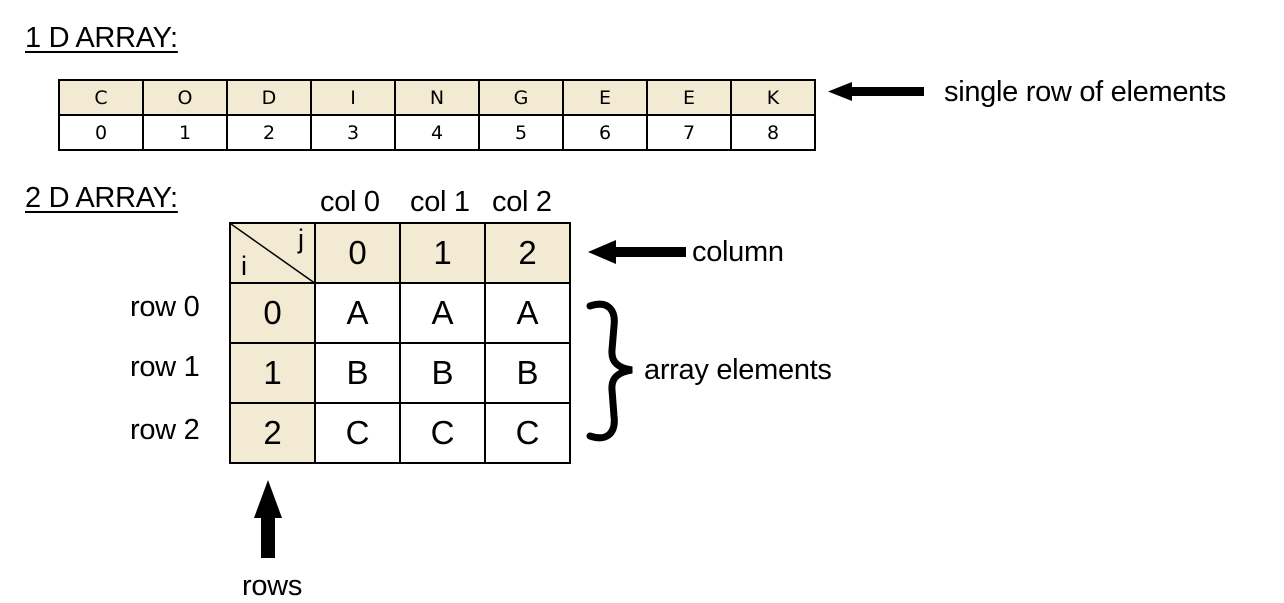  Describe the element at coordinates (350, 202) in the screenshot. I see `col-title-0: col 0` at that location.